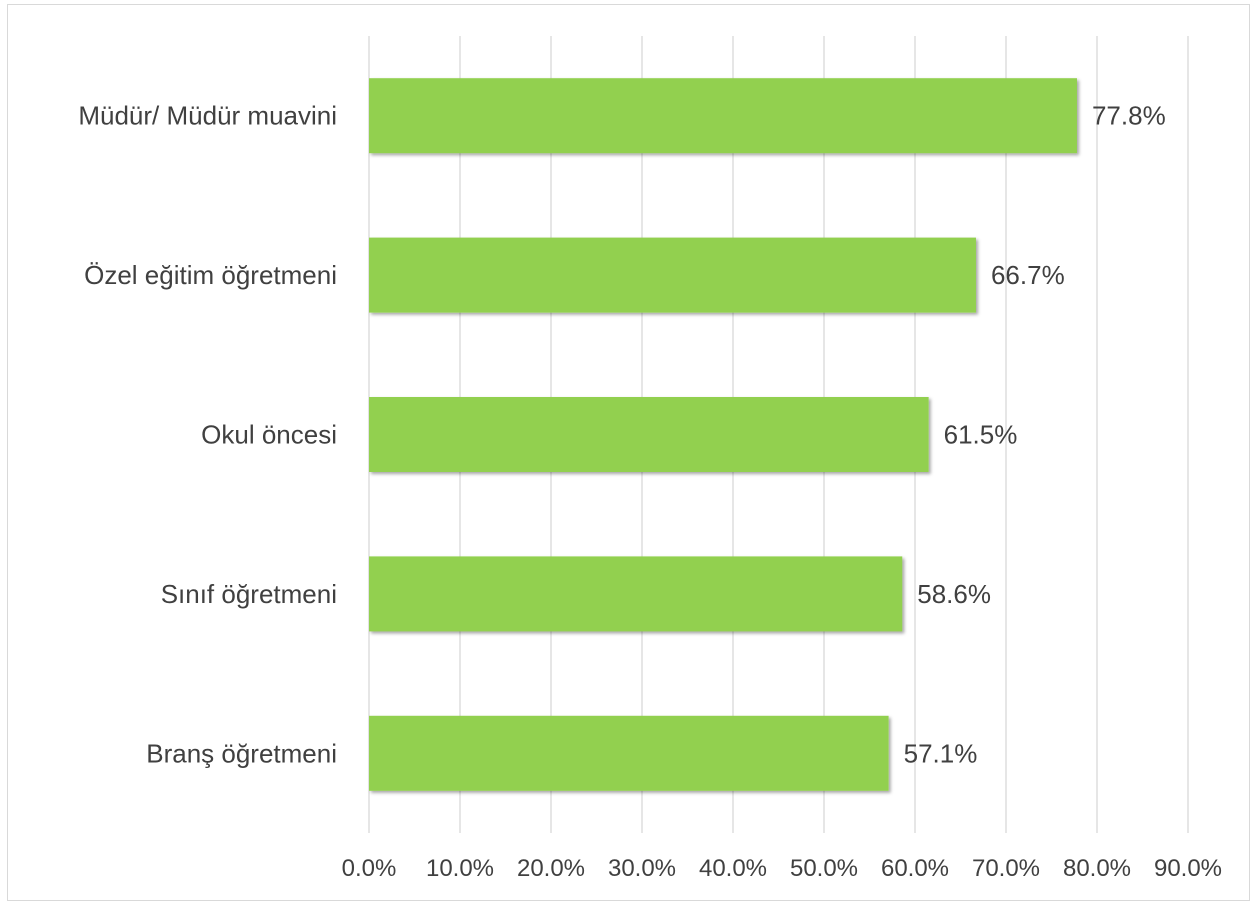  I want to click on category-label: Müdür/ Müdür muavini, so click(207, 116).